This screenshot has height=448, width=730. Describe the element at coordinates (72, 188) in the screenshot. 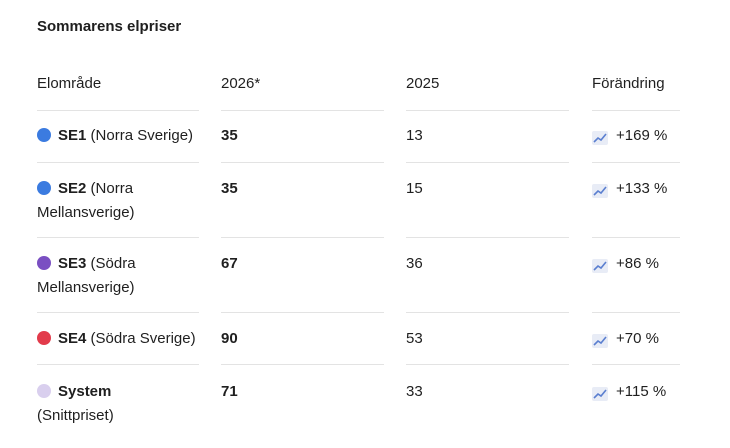

I see `region-code: SE2` at that location.